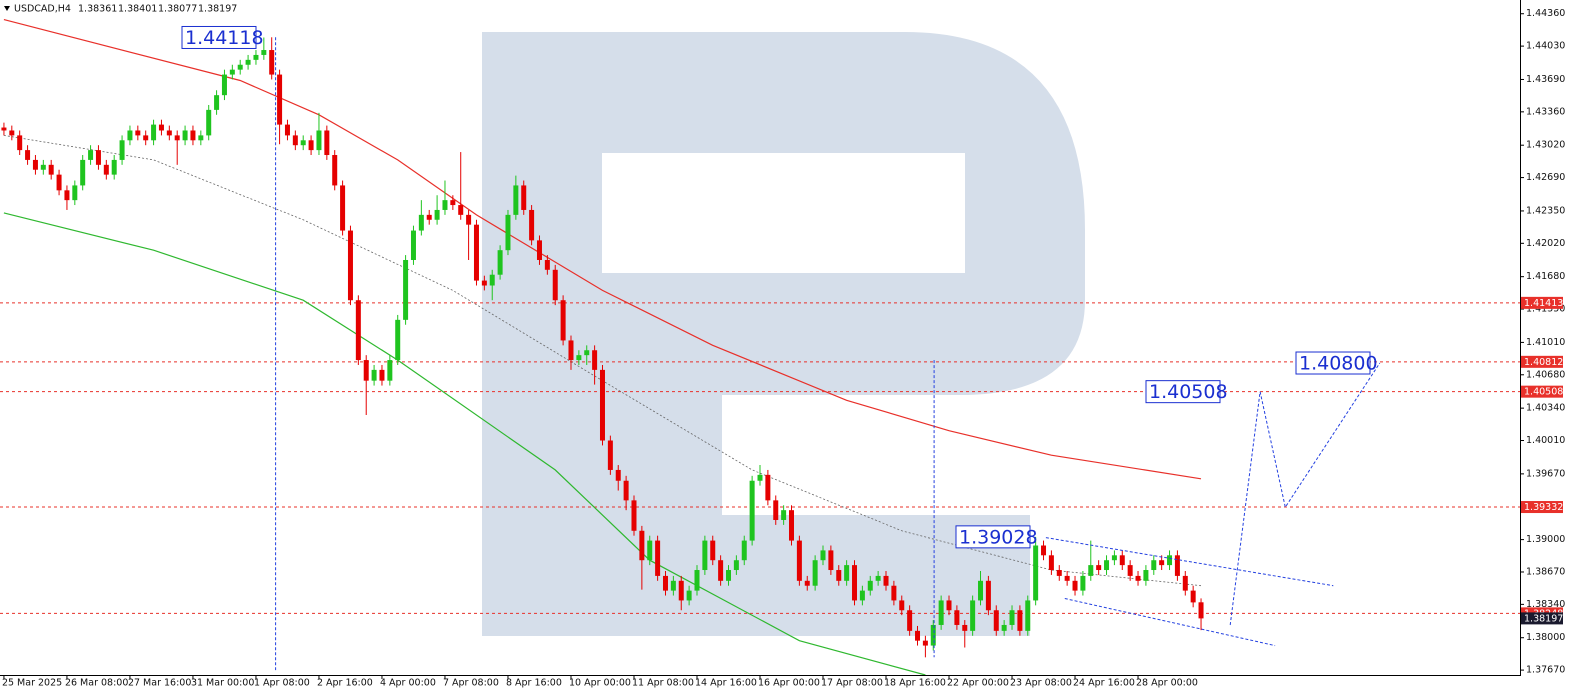  What do you see at coordinates (998, 537) in the screenshot?
I see `annotation: 1.39028` at bounding box center [998, 537].